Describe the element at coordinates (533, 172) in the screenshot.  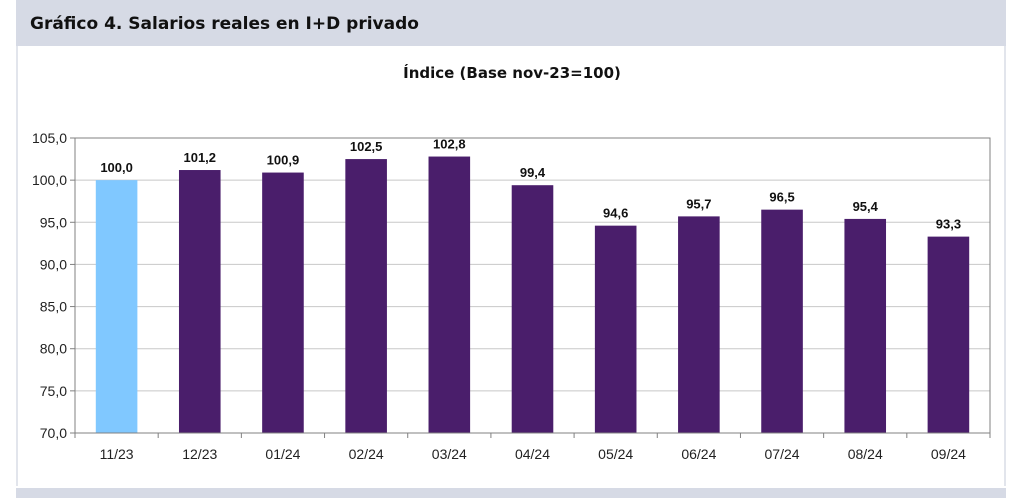
I see `data-label: 99,4` at that location.